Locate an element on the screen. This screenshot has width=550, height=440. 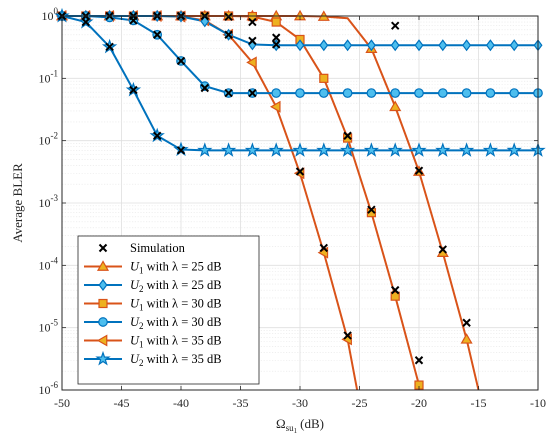
legend-entry-1: U1 with λ = 25 dB is located at coordinates (153, 268).